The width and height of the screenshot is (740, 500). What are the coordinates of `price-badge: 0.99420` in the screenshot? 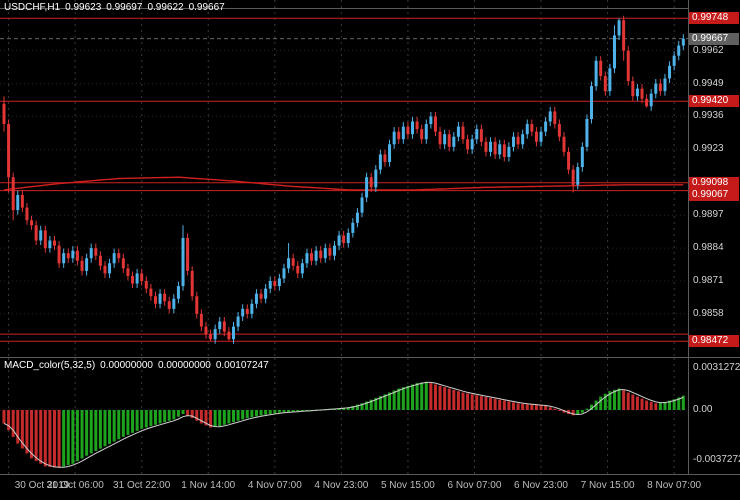 It's located at (714, 101).